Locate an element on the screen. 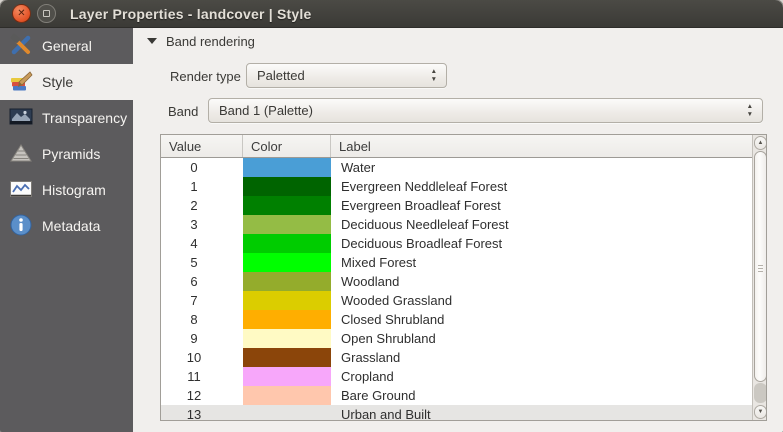 The image size is (783, 432). maximize-icon is located at coordinates (46, 13).